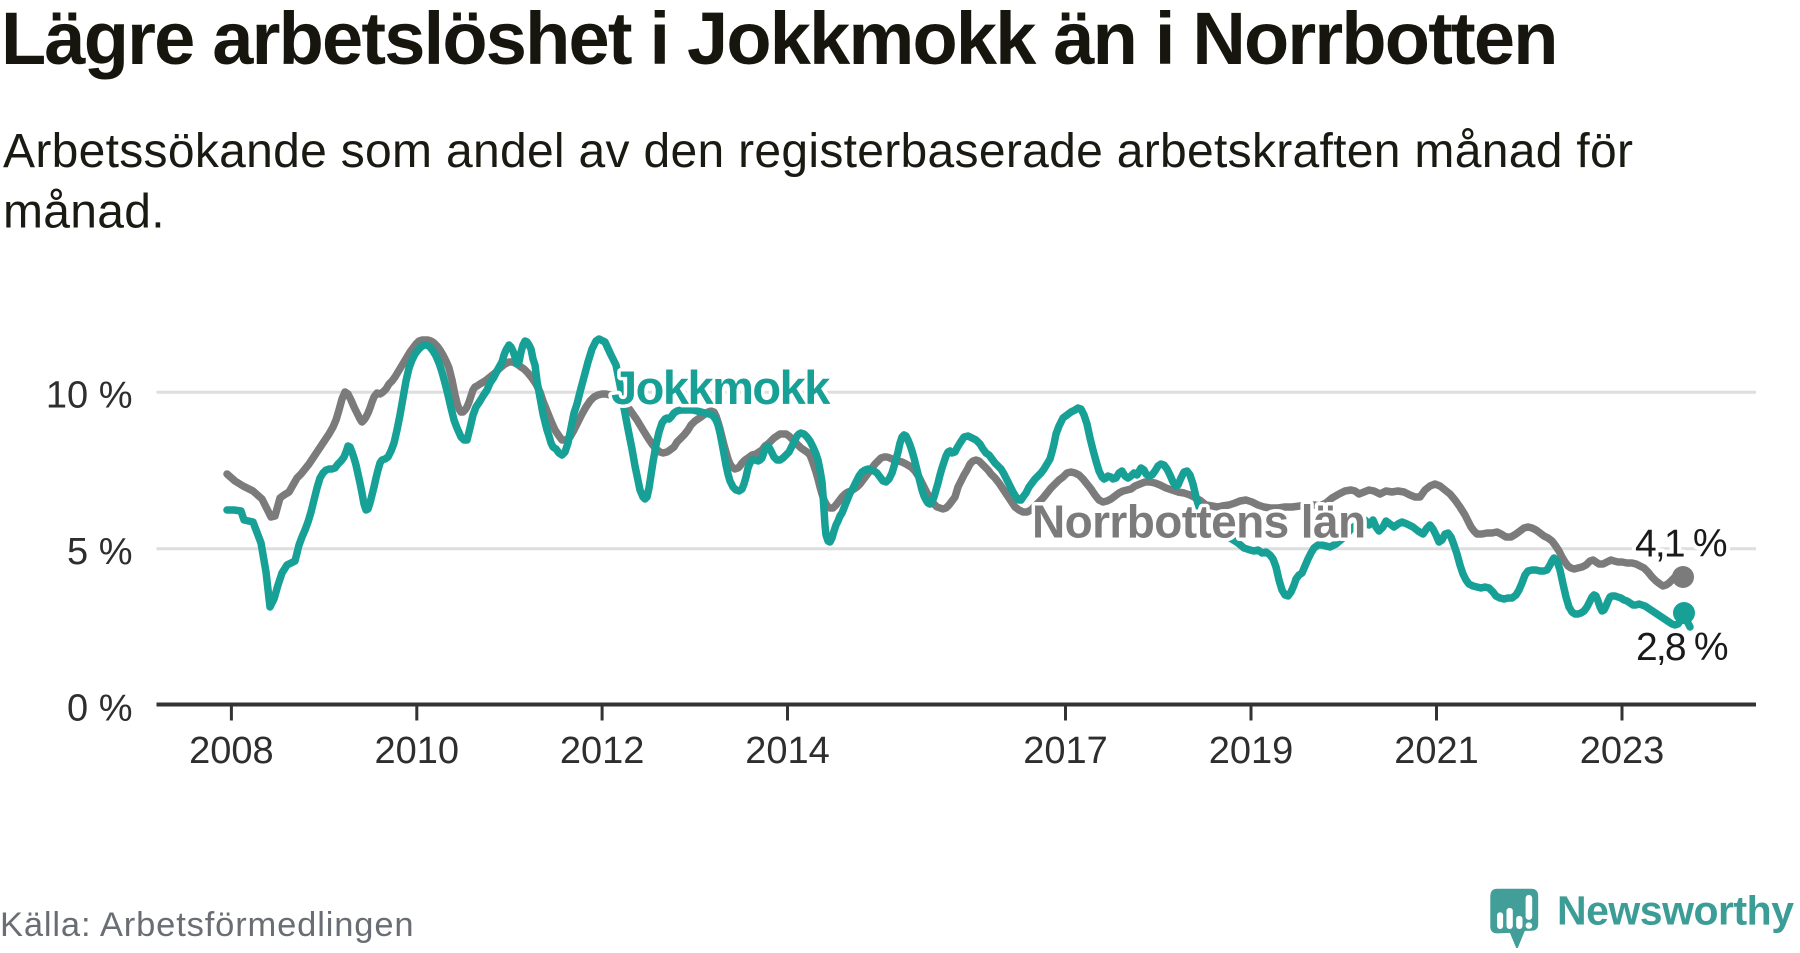 The height and width of the screenshot is (953, 1800). What do you see at coordinates (1251, 751) in the screenshot?
I see `svg-text: 2019` at bounding box center [1251, 751].